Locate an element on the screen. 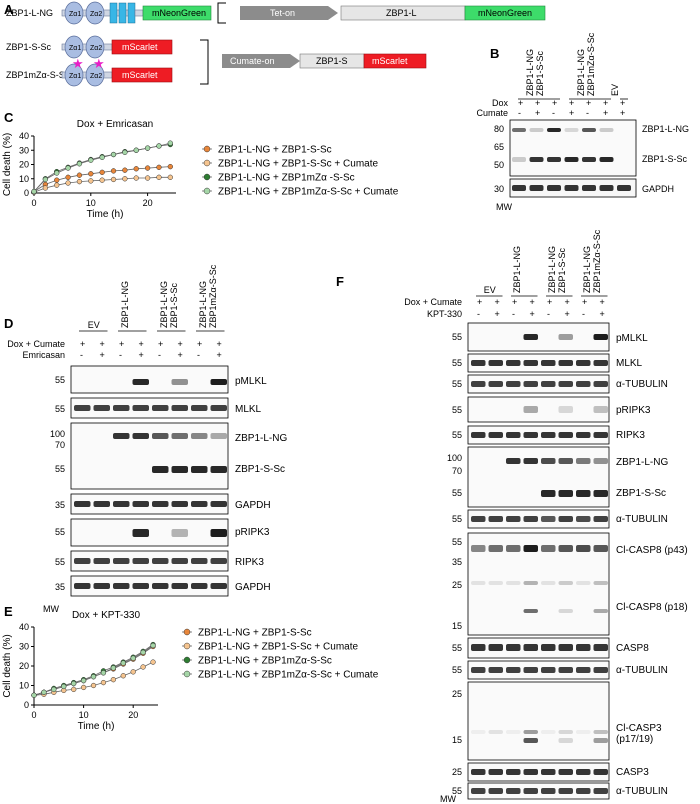 This screenshot has width=700, height=804. mw-marker: 100 is located at coordinates (454, 458).